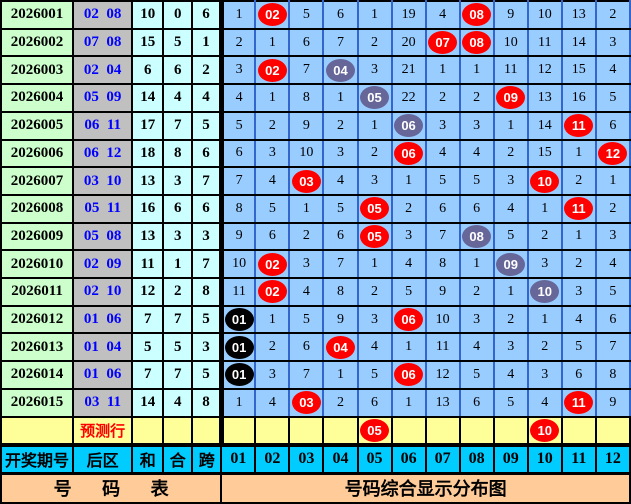  I want to click on miss-count-cell: 8, so click(238, 208).